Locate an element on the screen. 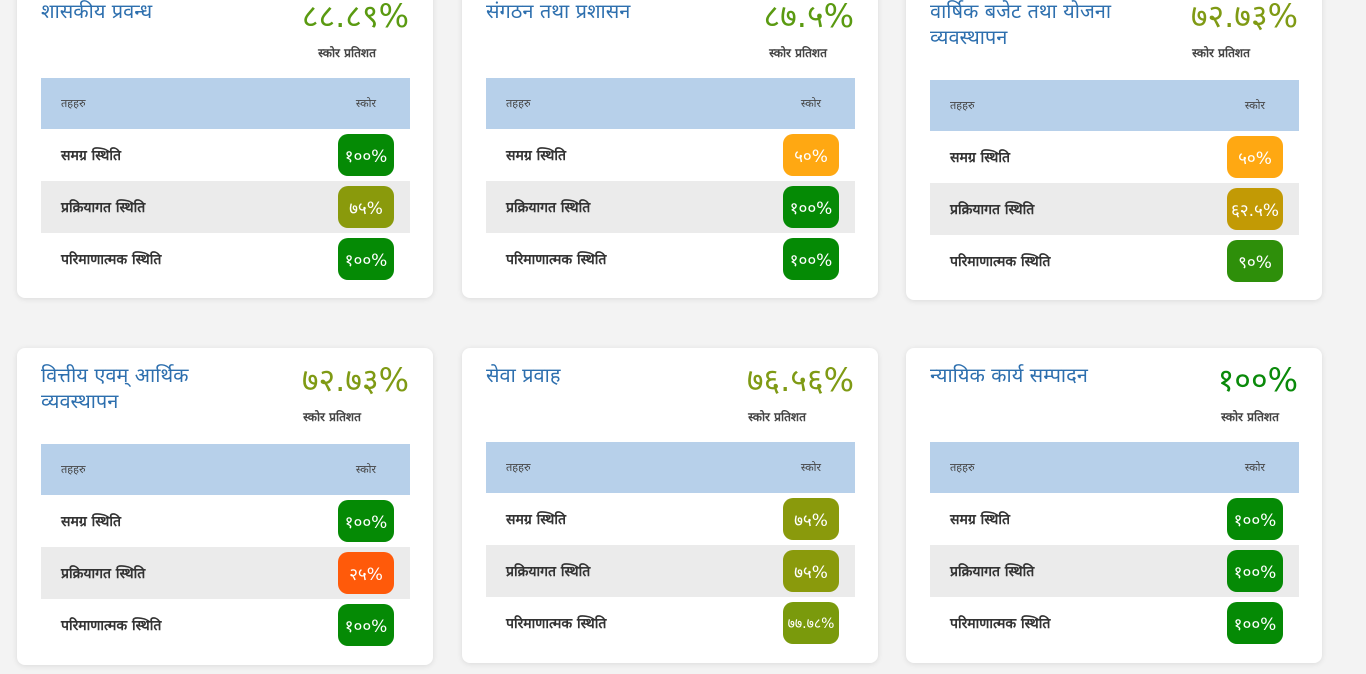  card-title: न्यायिक कार्य सम्पादन is located at coordinates (1009, 375).